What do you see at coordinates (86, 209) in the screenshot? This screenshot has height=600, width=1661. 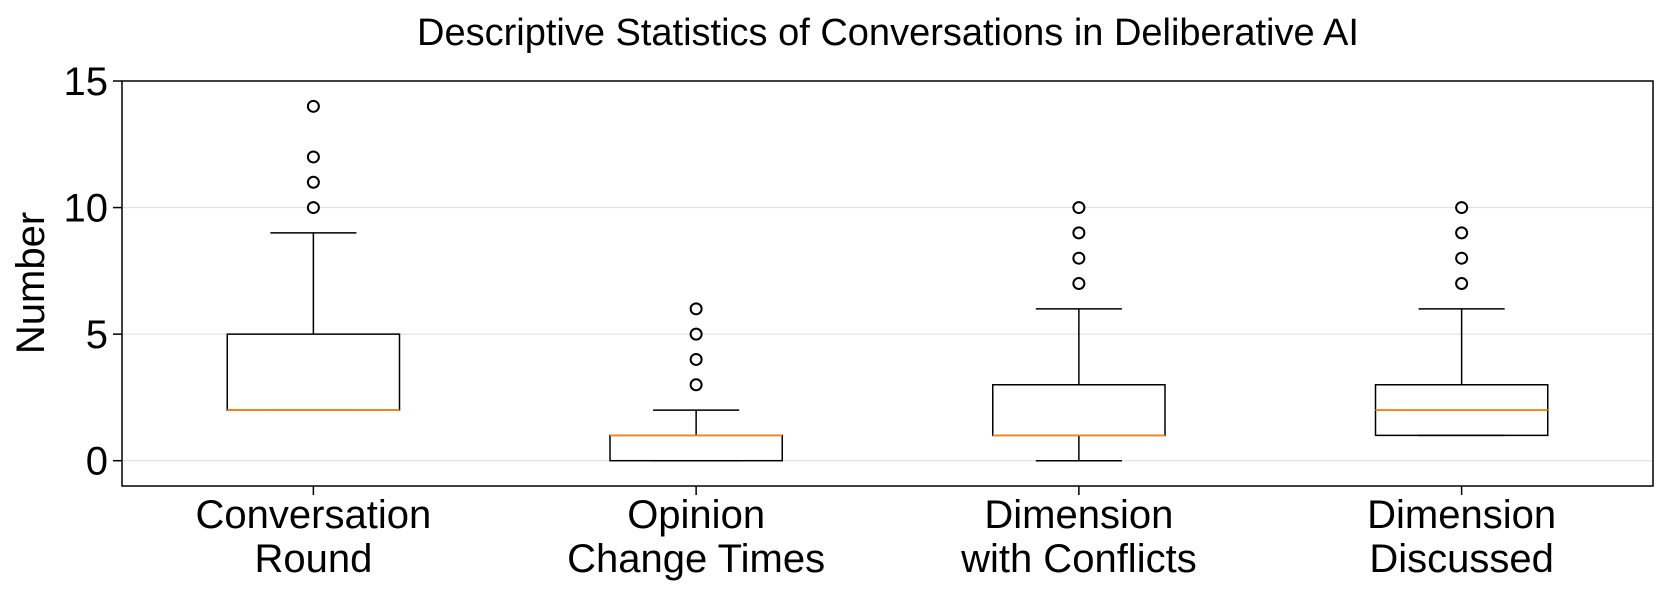 I see `y-tick-label: 10` at bounding box center [86, 209].